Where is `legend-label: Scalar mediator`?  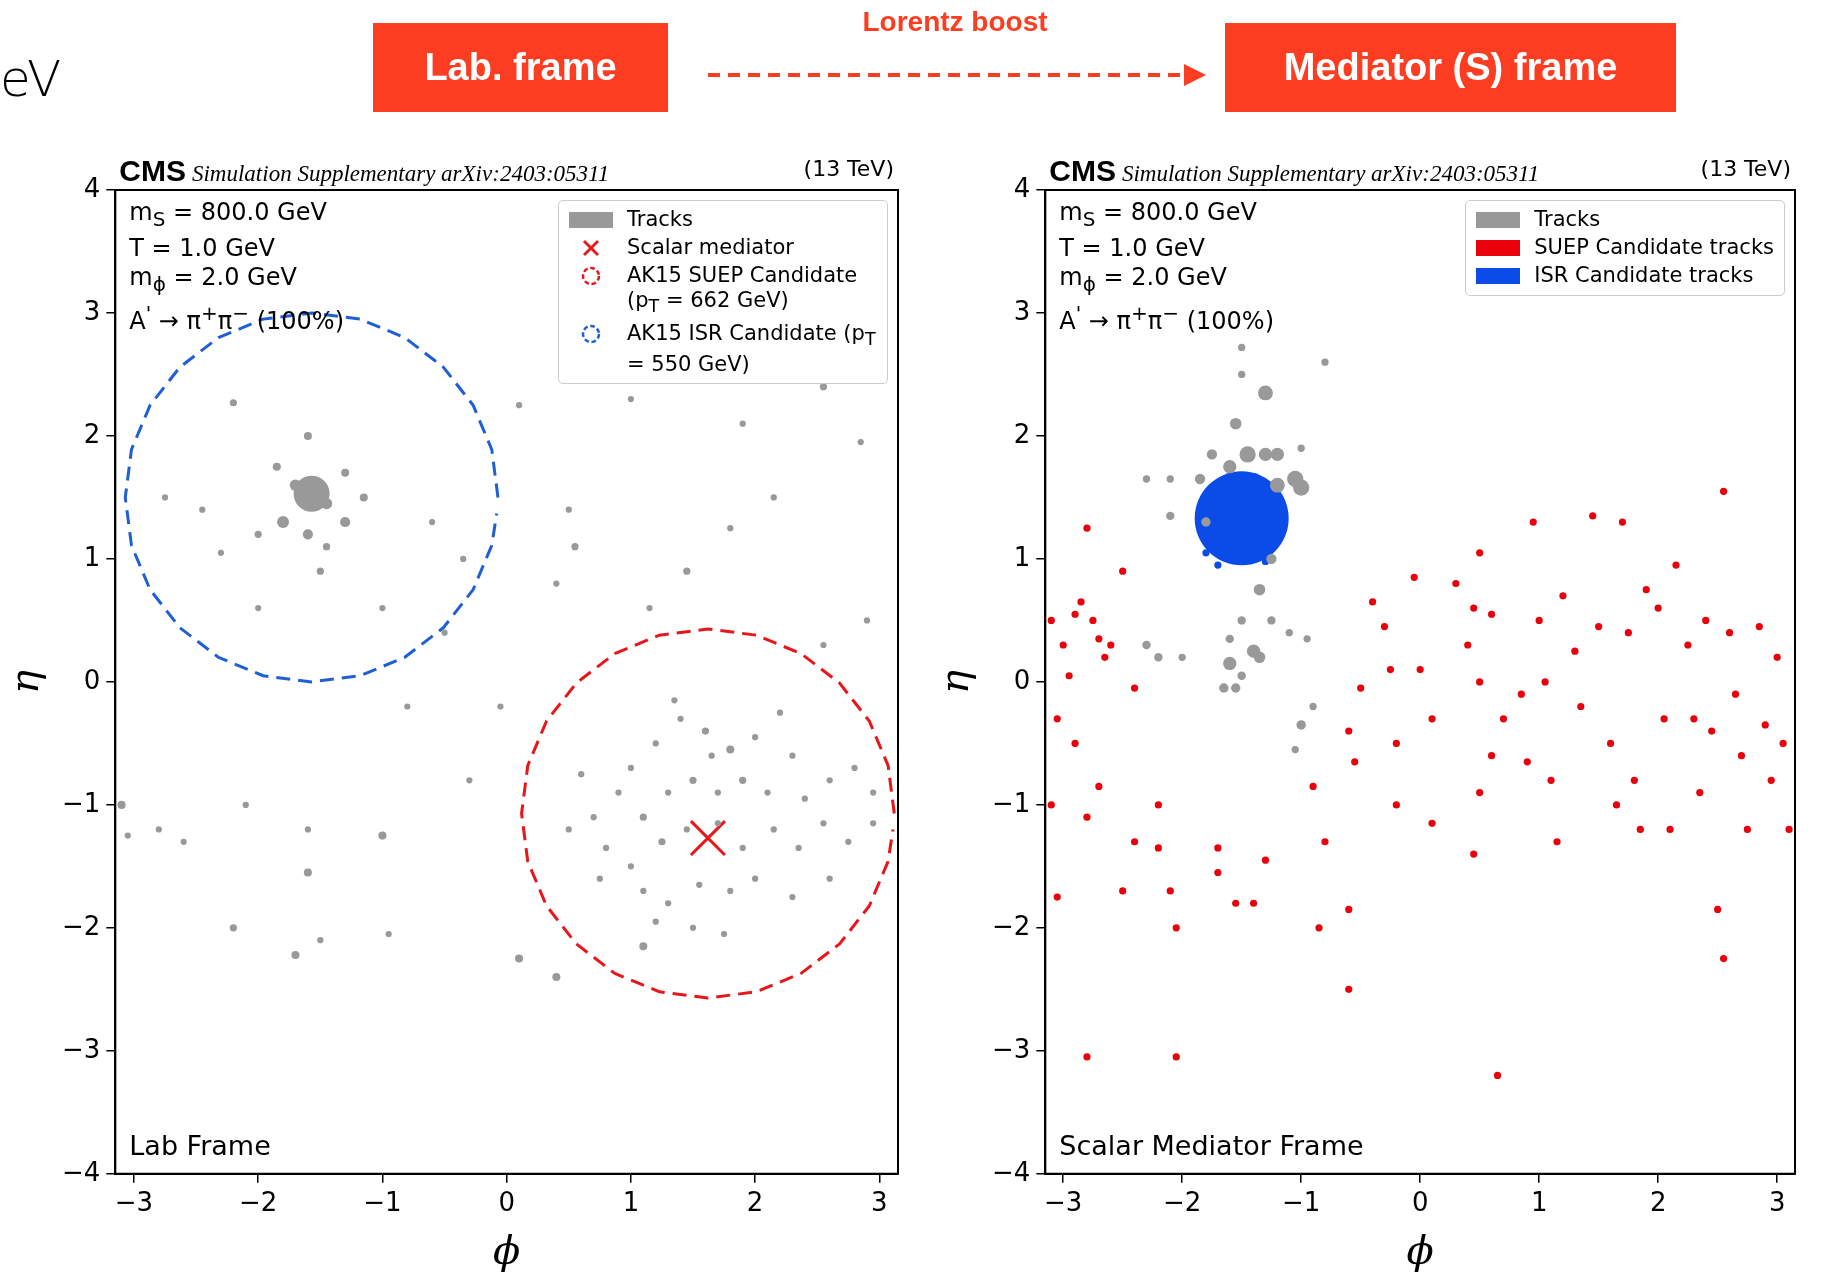 legend-label: Scalar mediator is located at coordinates (710, 247).